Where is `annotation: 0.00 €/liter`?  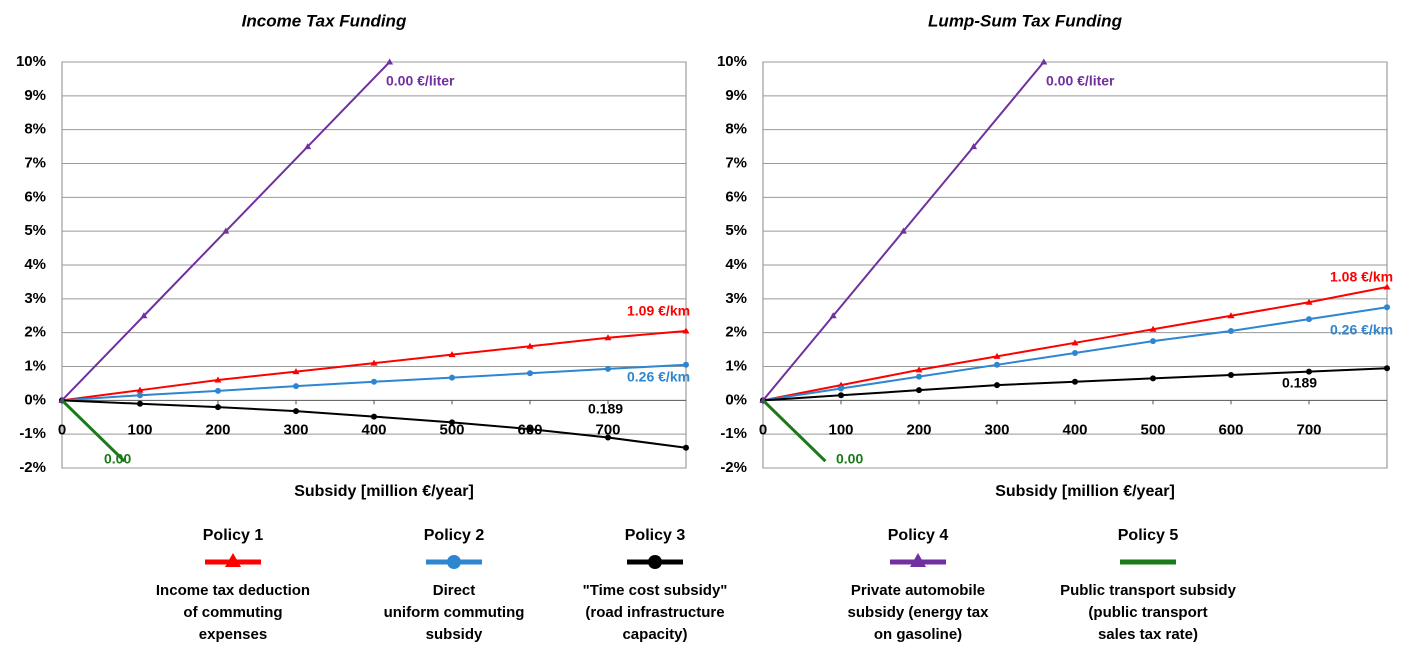 annotation: 0.00 €/liter is located at coordinates (420, 81).